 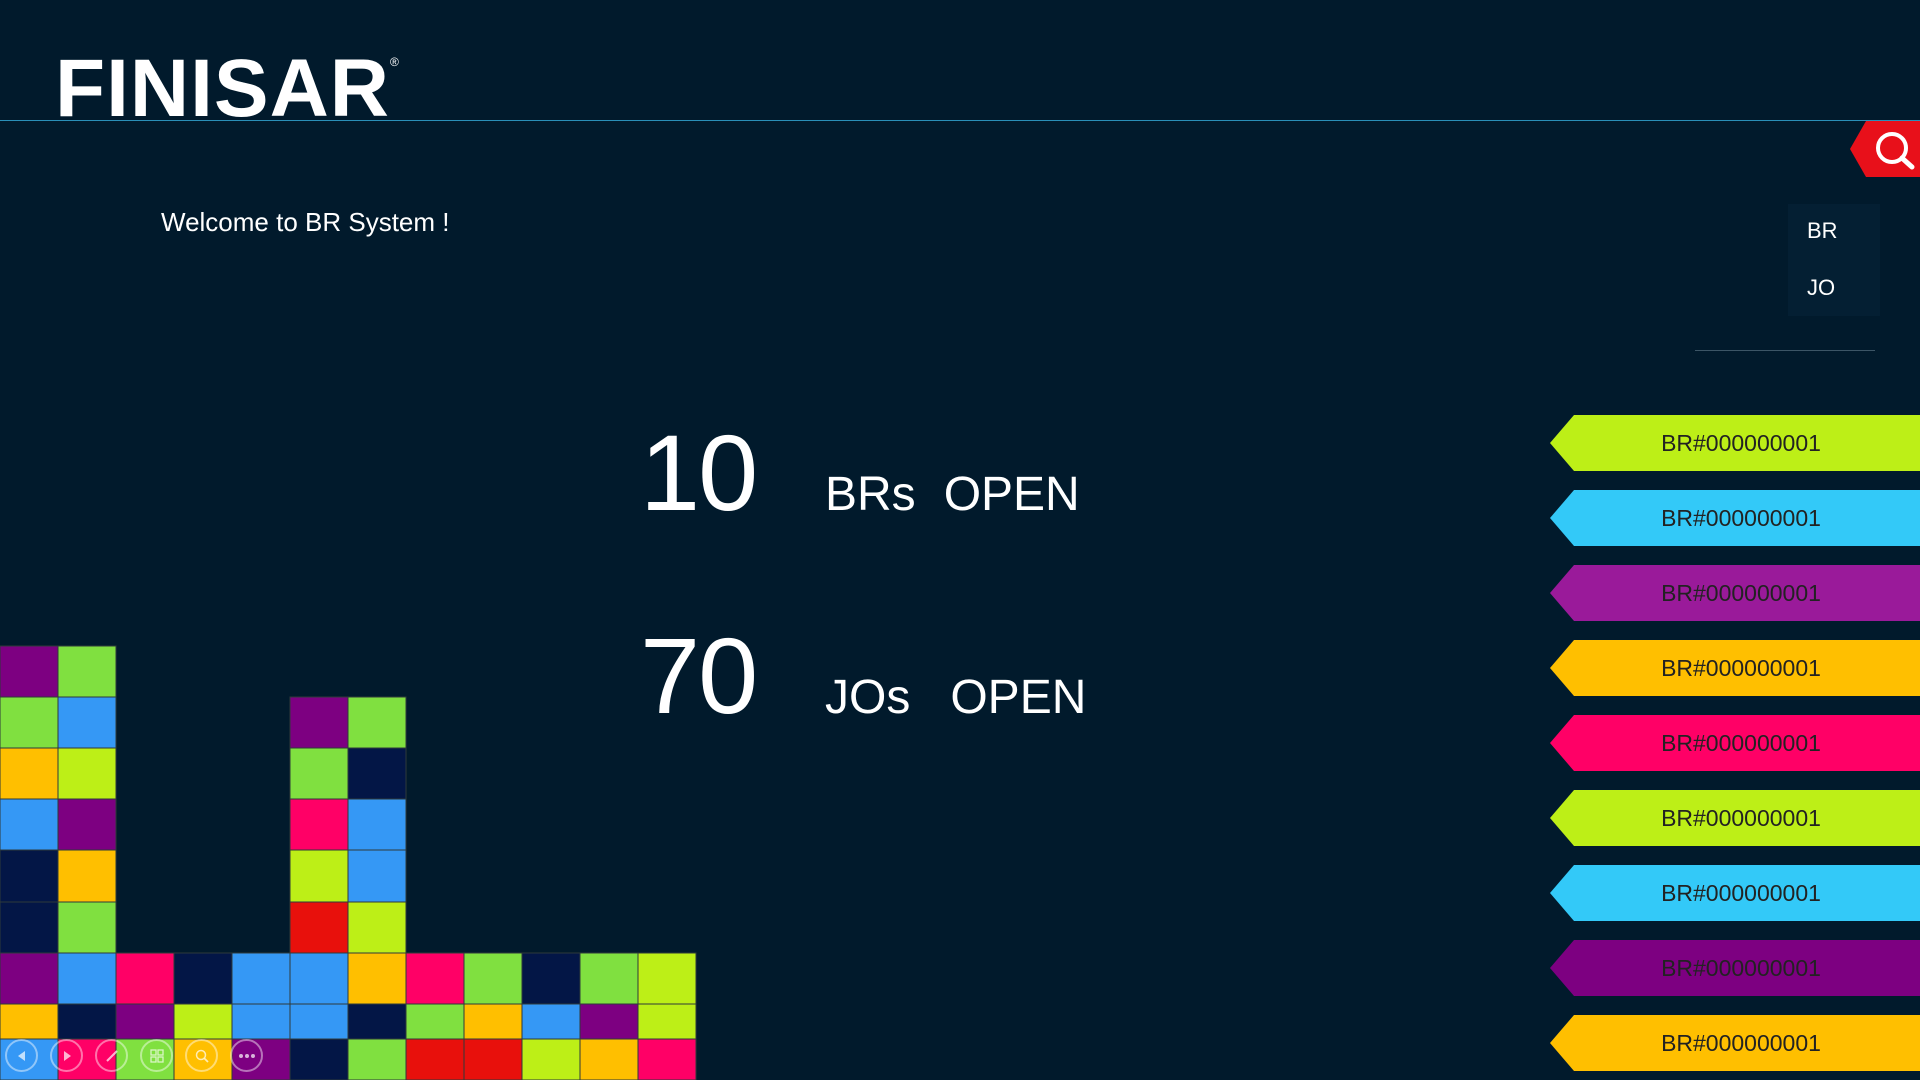 I want to click on pen-button, so click(x=111, y=1055).